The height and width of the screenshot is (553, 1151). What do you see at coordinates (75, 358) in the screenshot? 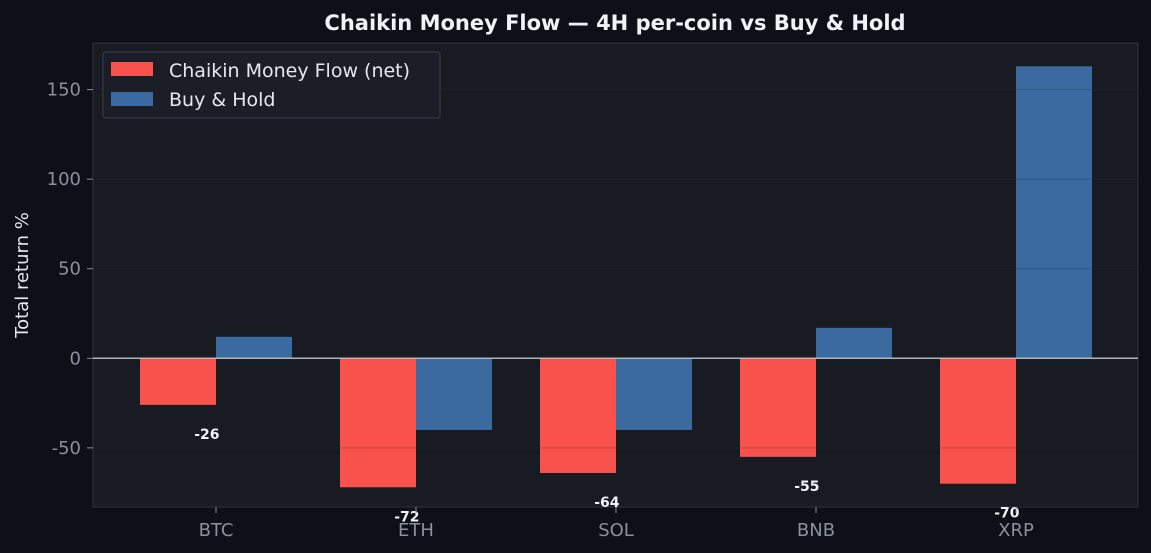
I see `y-tick-label: 0` at bounding box center [75, 358].